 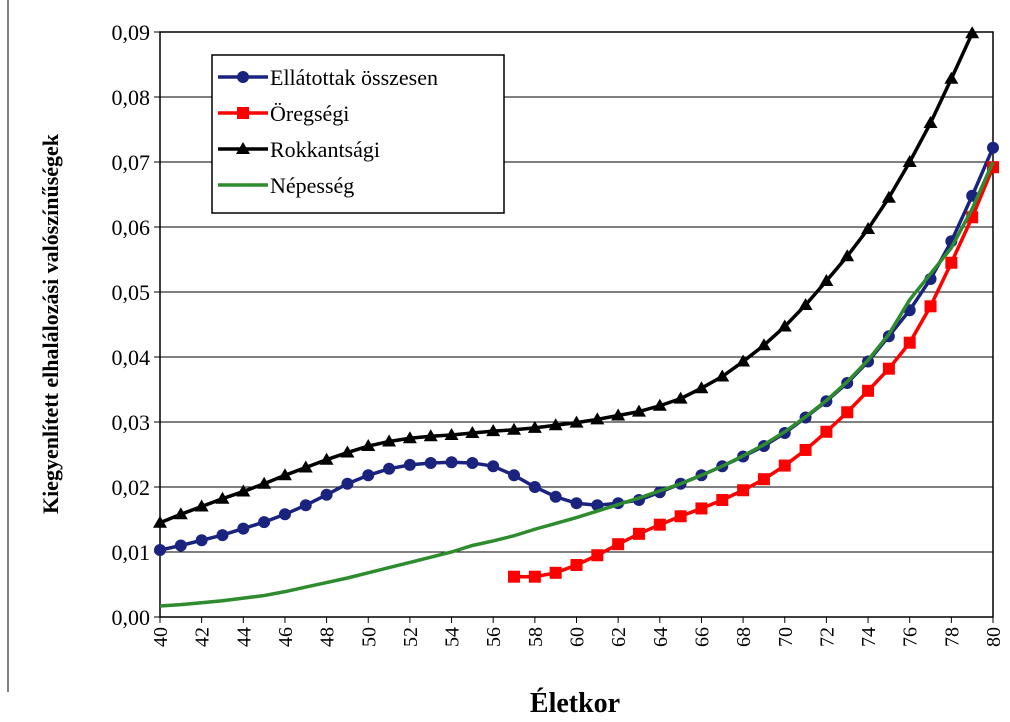 What do you see at coordinates (453, 637) in the screenshot?
I see `x-tick-label: 54` at bounding box center [453, 637].